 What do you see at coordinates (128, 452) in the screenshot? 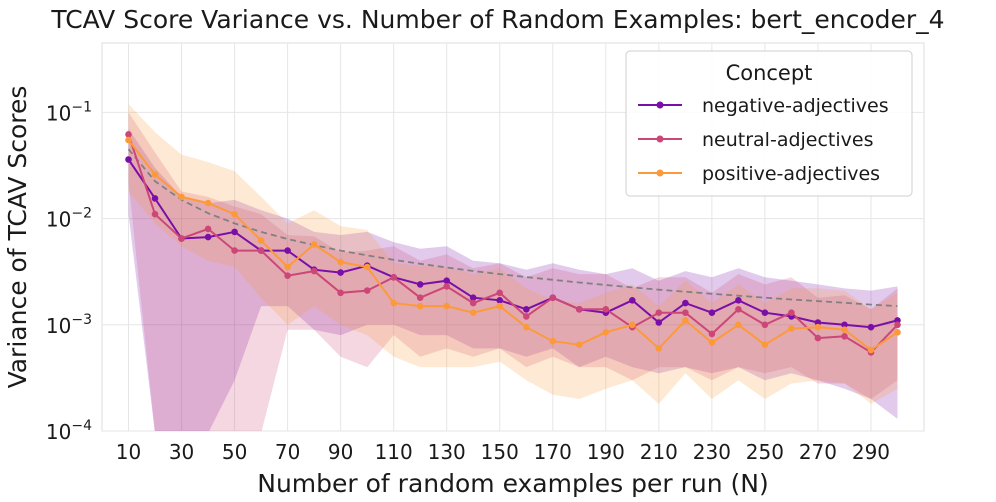
I see `x-tick-label: 10` at bounding box center [128, 452].